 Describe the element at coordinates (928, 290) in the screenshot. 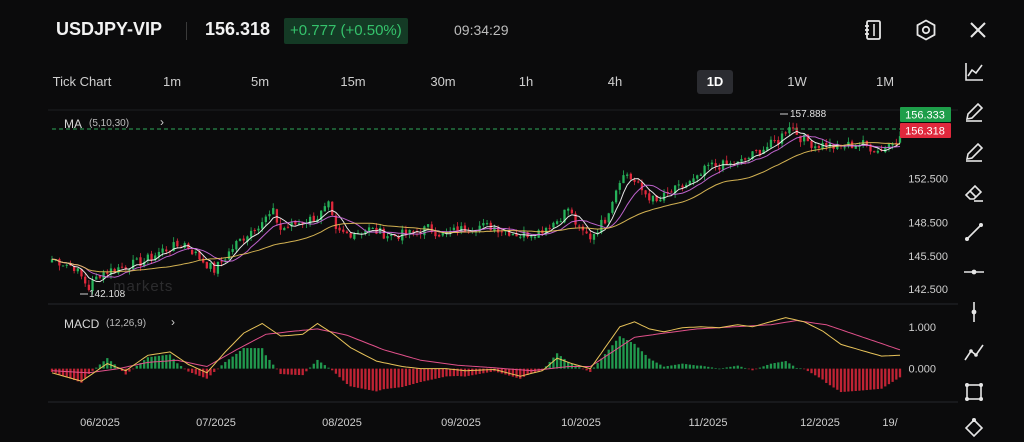

I see `price-axis-tick: 142.500` at that location.